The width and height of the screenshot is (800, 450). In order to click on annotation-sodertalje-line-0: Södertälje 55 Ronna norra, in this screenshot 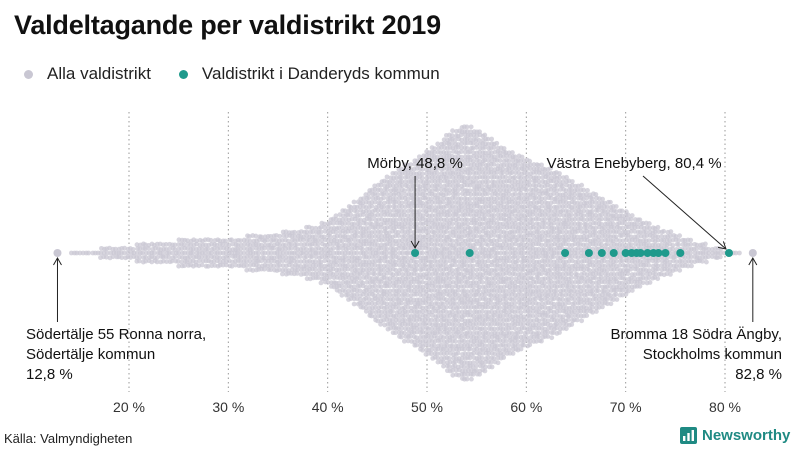, I will do `click(116, 334)`.